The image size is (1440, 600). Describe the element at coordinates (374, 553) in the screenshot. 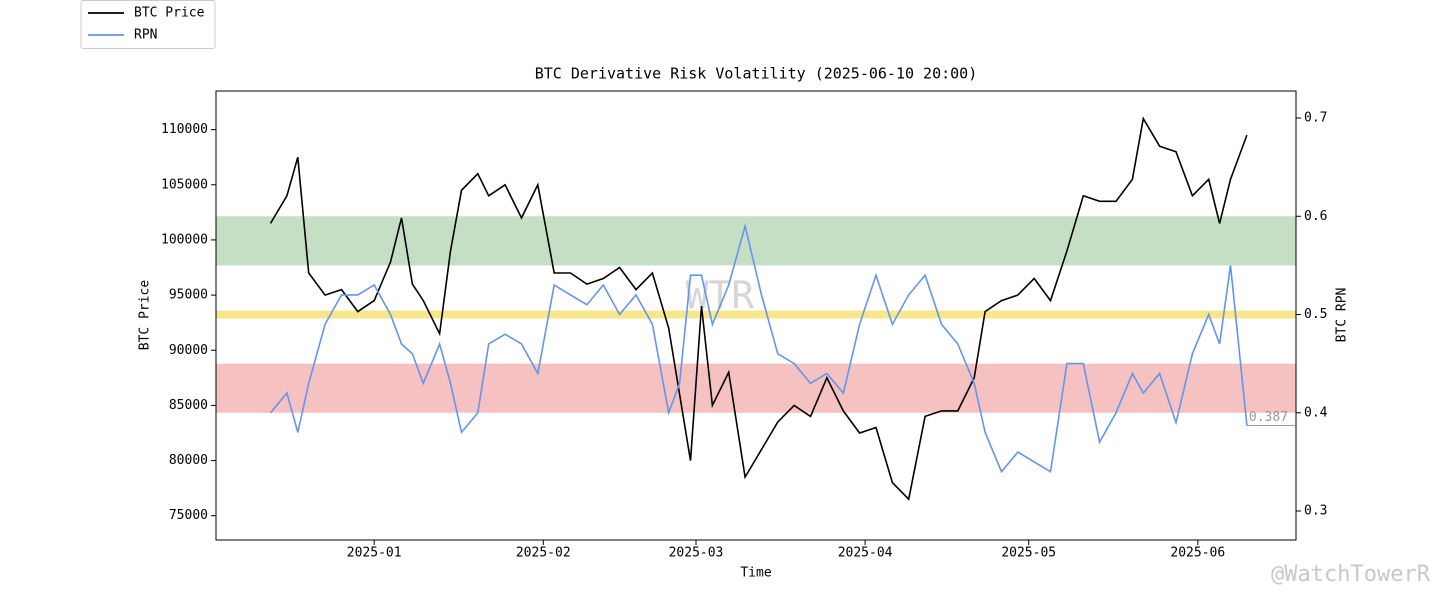

I see `x-tick-label: 2025-01` at that location.